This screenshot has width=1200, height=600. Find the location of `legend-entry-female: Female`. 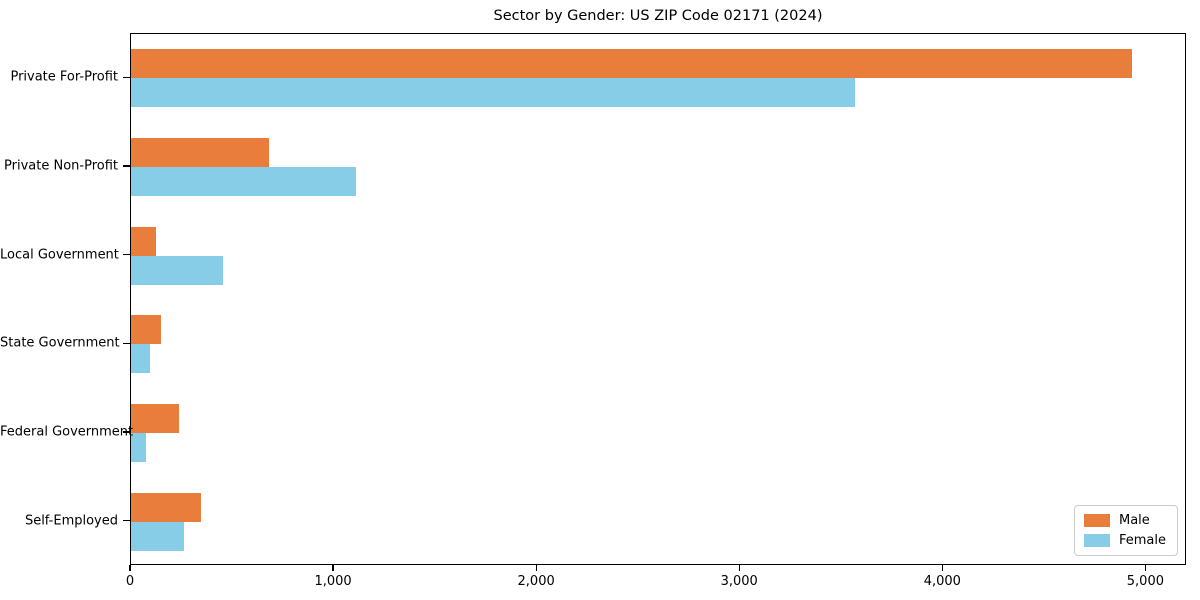

legend-entry-female: Female is located at coordinates (1124, 540).